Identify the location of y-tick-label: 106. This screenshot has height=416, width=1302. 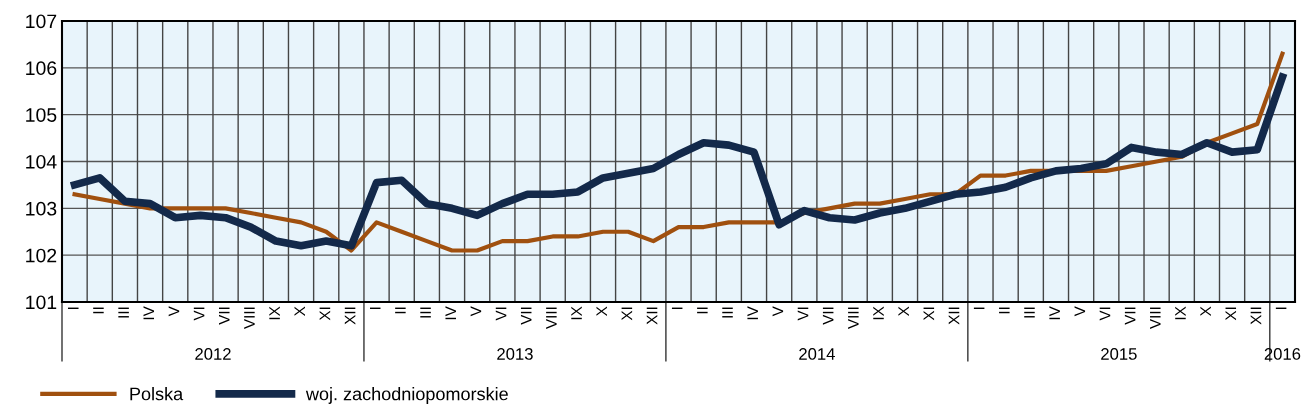
(41, 68).